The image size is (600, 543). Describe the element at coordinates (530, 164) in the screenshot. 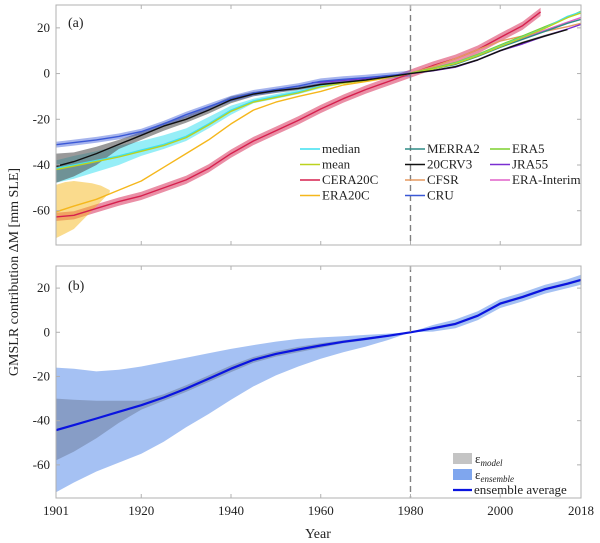

I see `legend-label-jra55: JRA55` at that location.